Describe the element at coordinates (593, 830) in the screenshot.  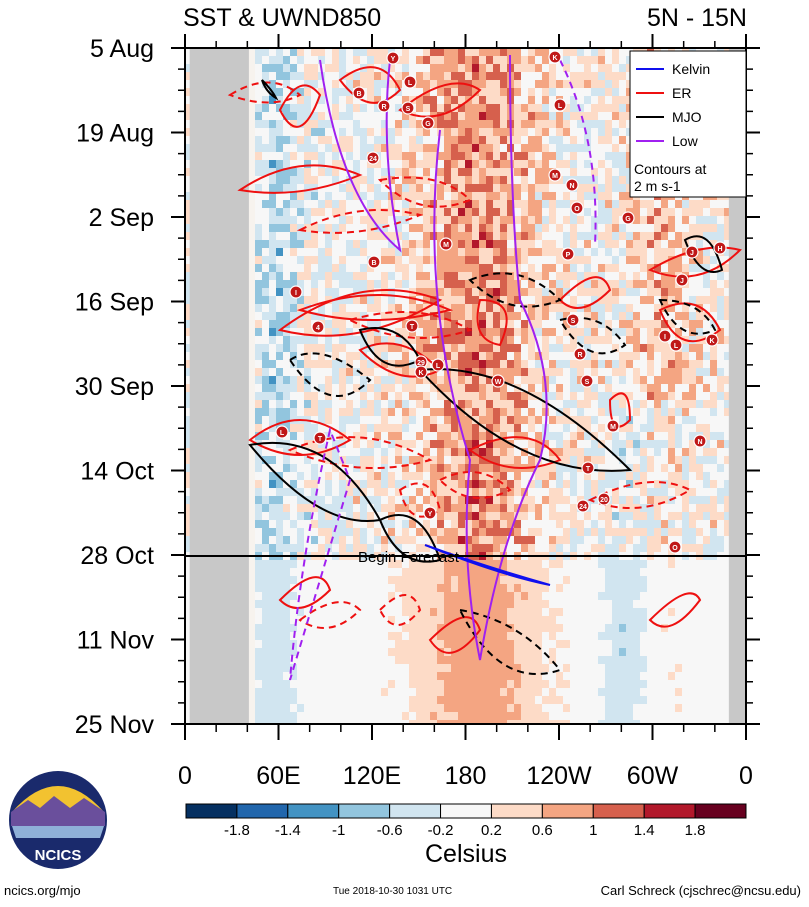
I see `colorbar-tick-label: 1` at that location.